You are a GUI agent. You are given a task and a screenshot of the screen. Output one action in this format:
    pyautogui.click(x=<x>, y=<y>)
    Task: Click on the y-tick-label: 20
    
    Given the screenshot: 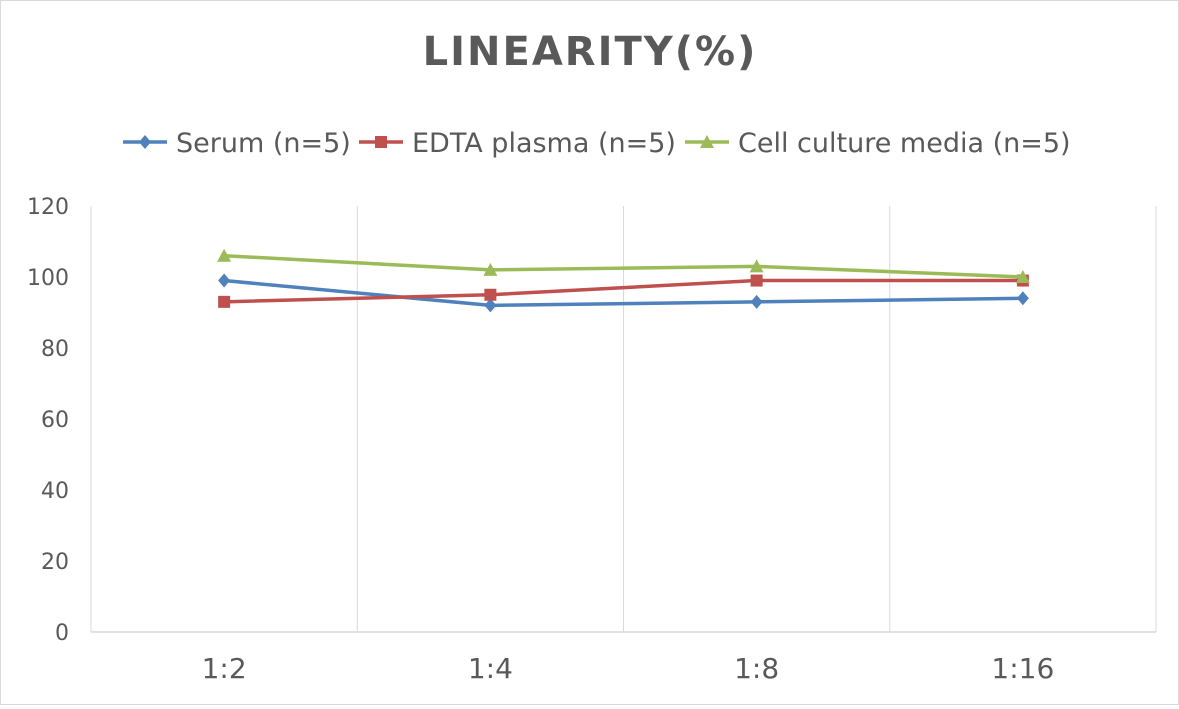 What is the action you would take?
    pyautogui.click(x=55, y=562)
    